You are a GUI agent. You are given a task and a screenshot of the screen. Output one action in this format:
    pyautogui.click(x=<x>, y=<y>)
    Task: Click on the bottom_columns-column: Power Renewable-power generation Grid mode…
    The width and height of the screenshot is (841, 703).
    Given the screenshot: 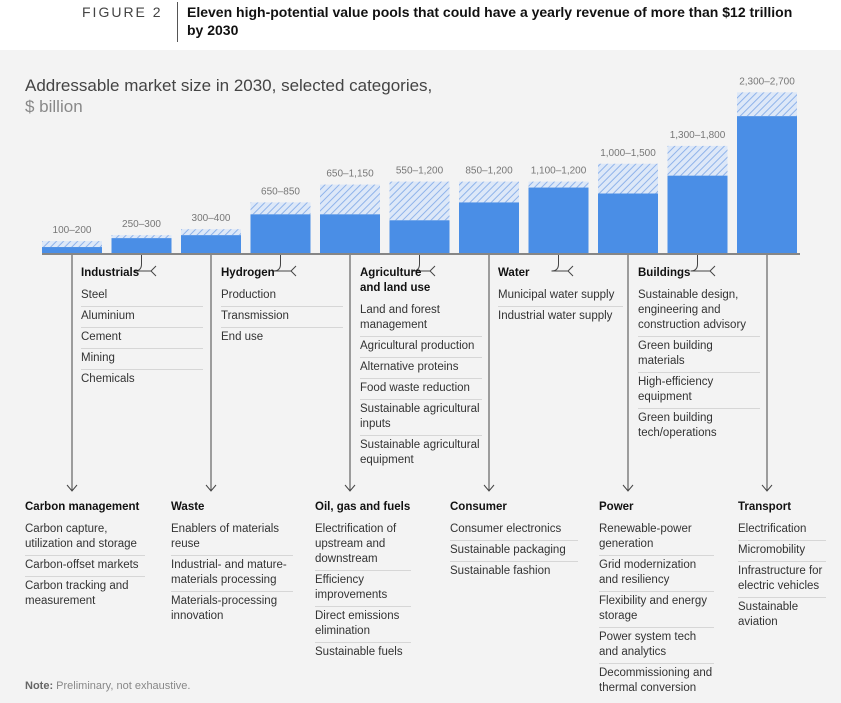 What is the action you would take?
    pyautogui.click(x=656, y=599)
    